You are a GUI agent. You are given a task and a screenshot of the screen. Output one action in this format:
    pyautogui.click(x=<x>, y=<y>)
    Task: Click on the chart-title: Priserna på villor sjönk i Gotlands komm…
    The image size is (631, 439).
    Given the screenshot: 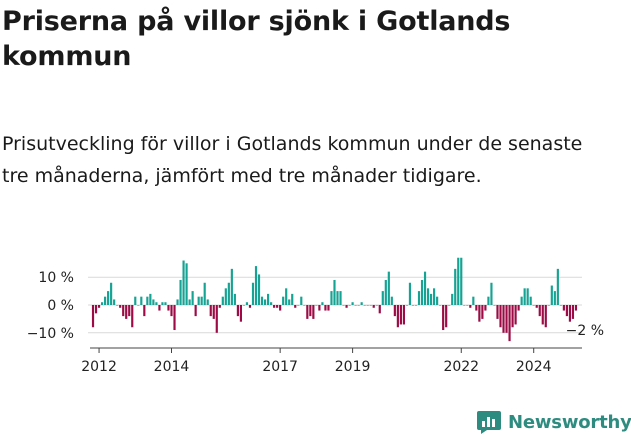 What is the action you would take?
    pyautogui.click(x=256, y=39)
    